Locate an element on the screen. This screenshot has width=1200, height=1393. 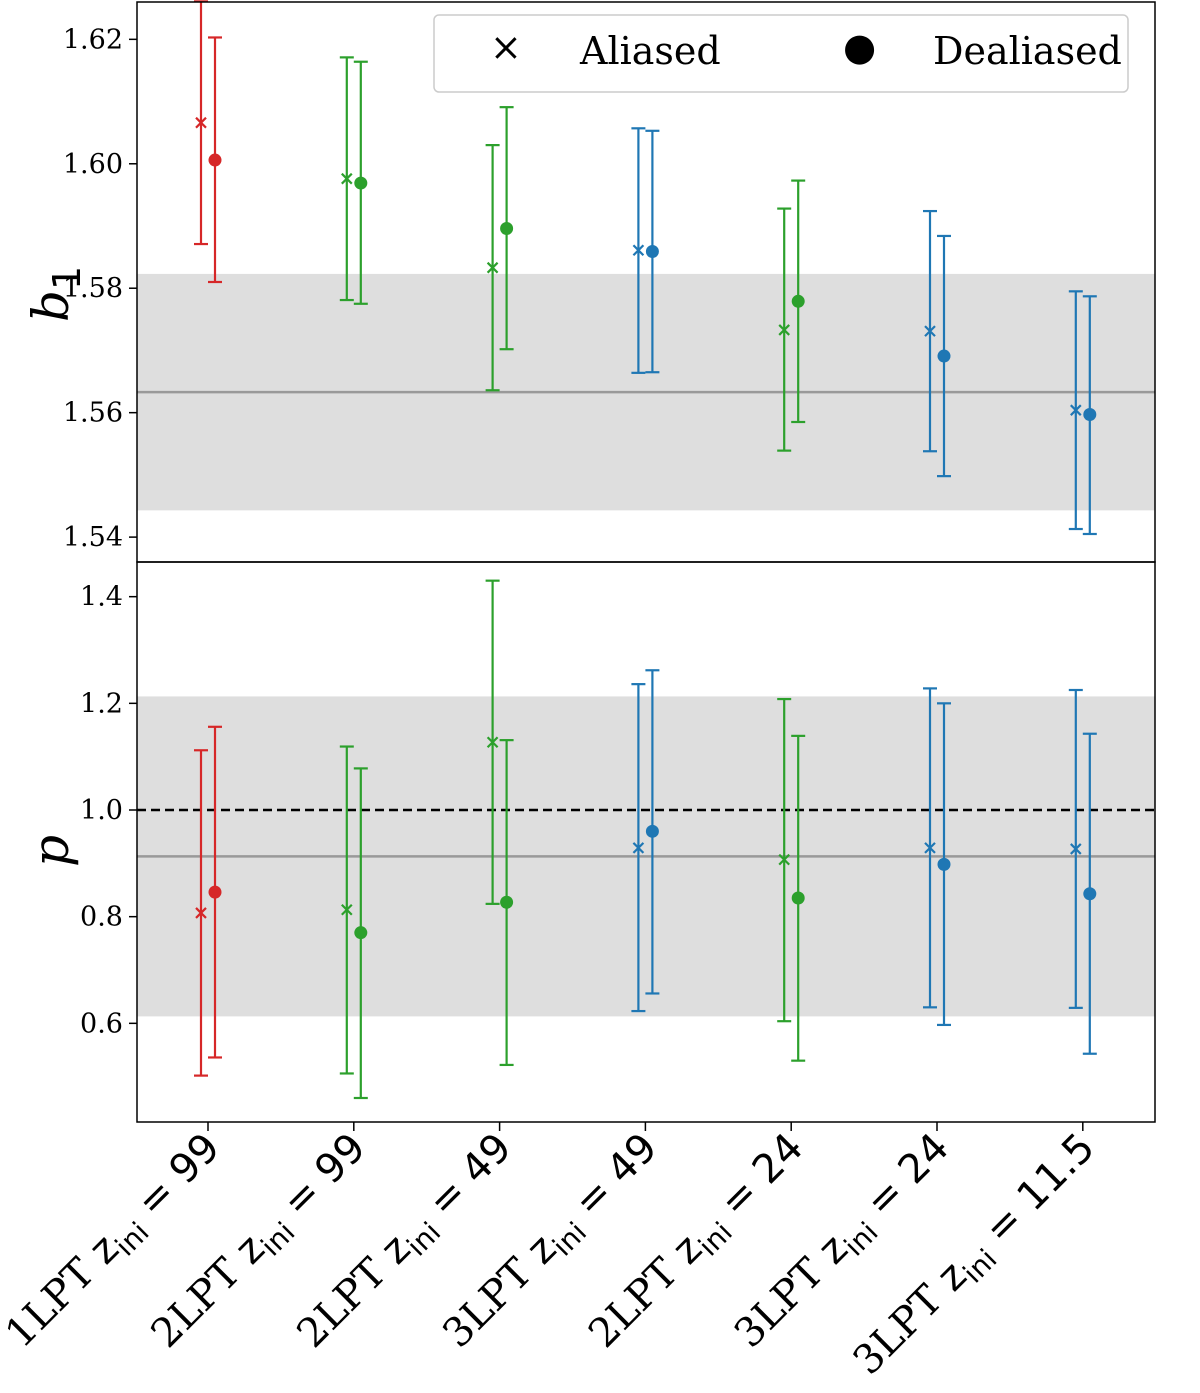
y-tick-label: 0.6 is located at coordinates (101, 1023).